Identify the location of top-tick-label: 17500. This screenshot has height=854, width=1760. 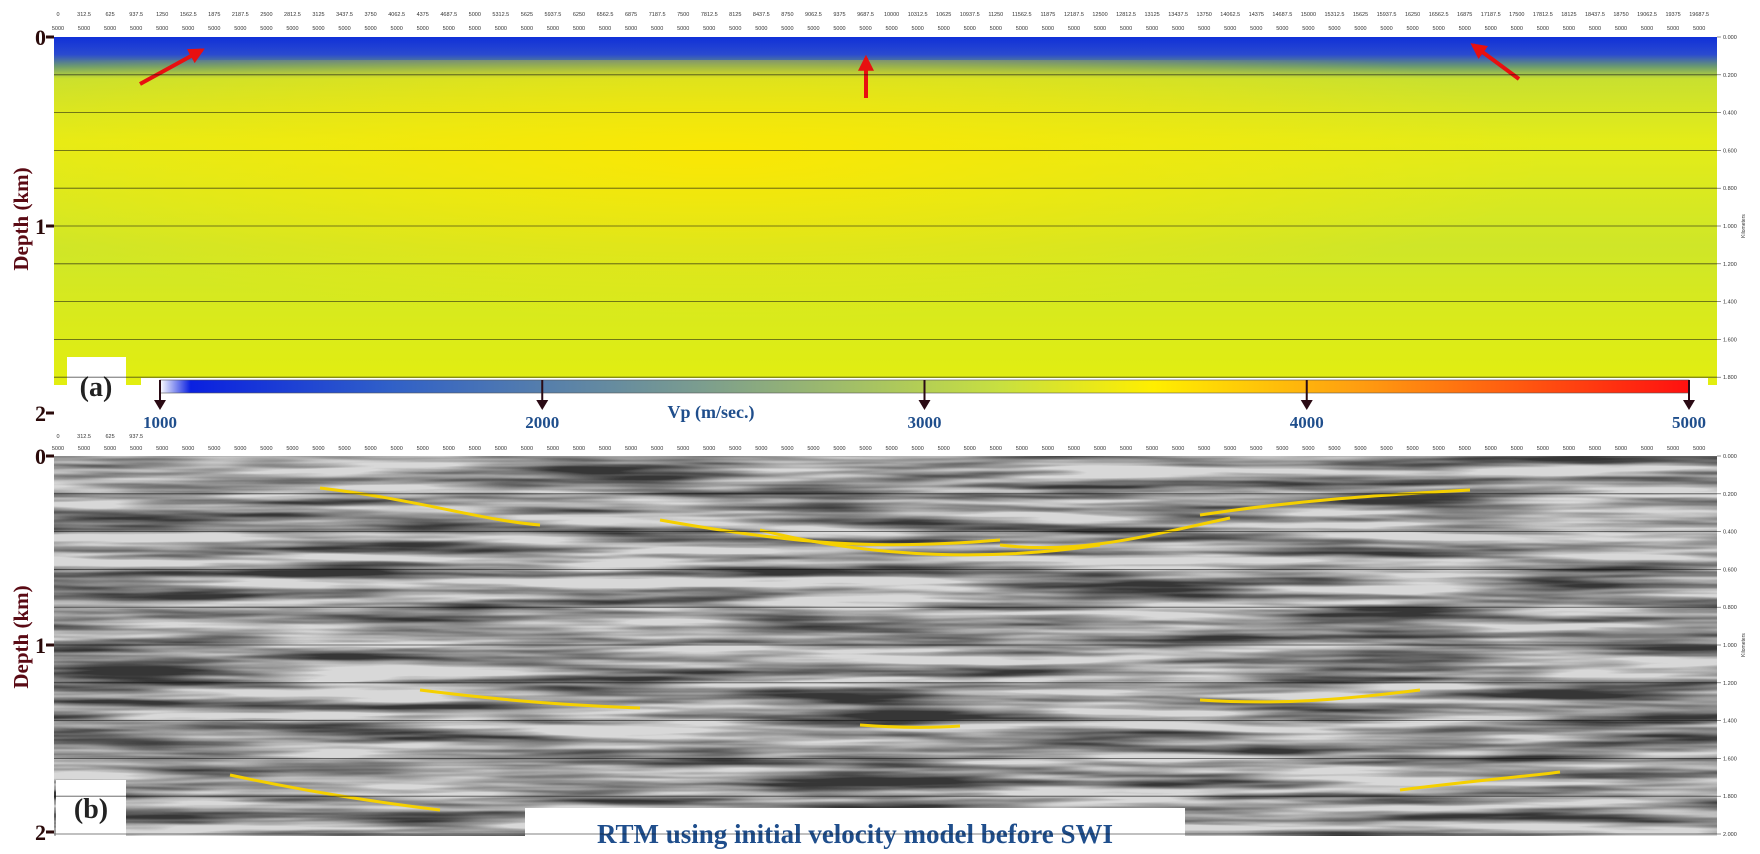
(1516, 15).